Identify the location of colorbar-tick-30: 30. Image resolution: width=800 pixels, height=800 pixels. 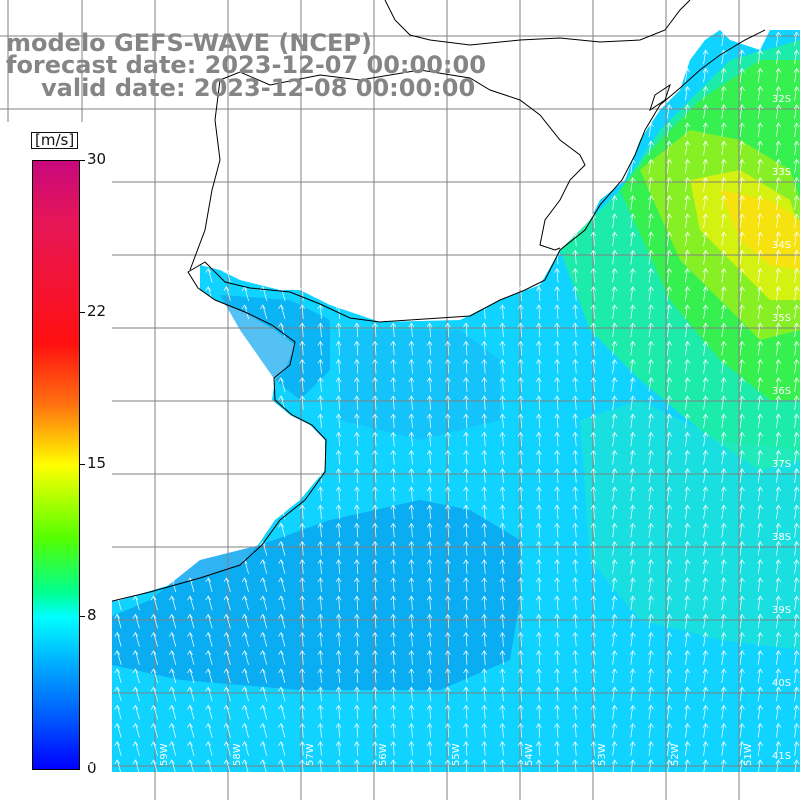
(97, 159).